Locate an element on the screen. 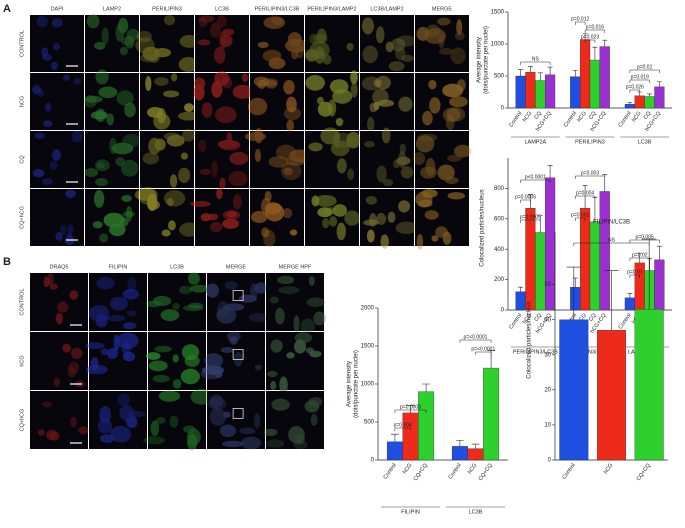  group-label: PERILIPIN3/LC3B is located at coordinates (535, 352).